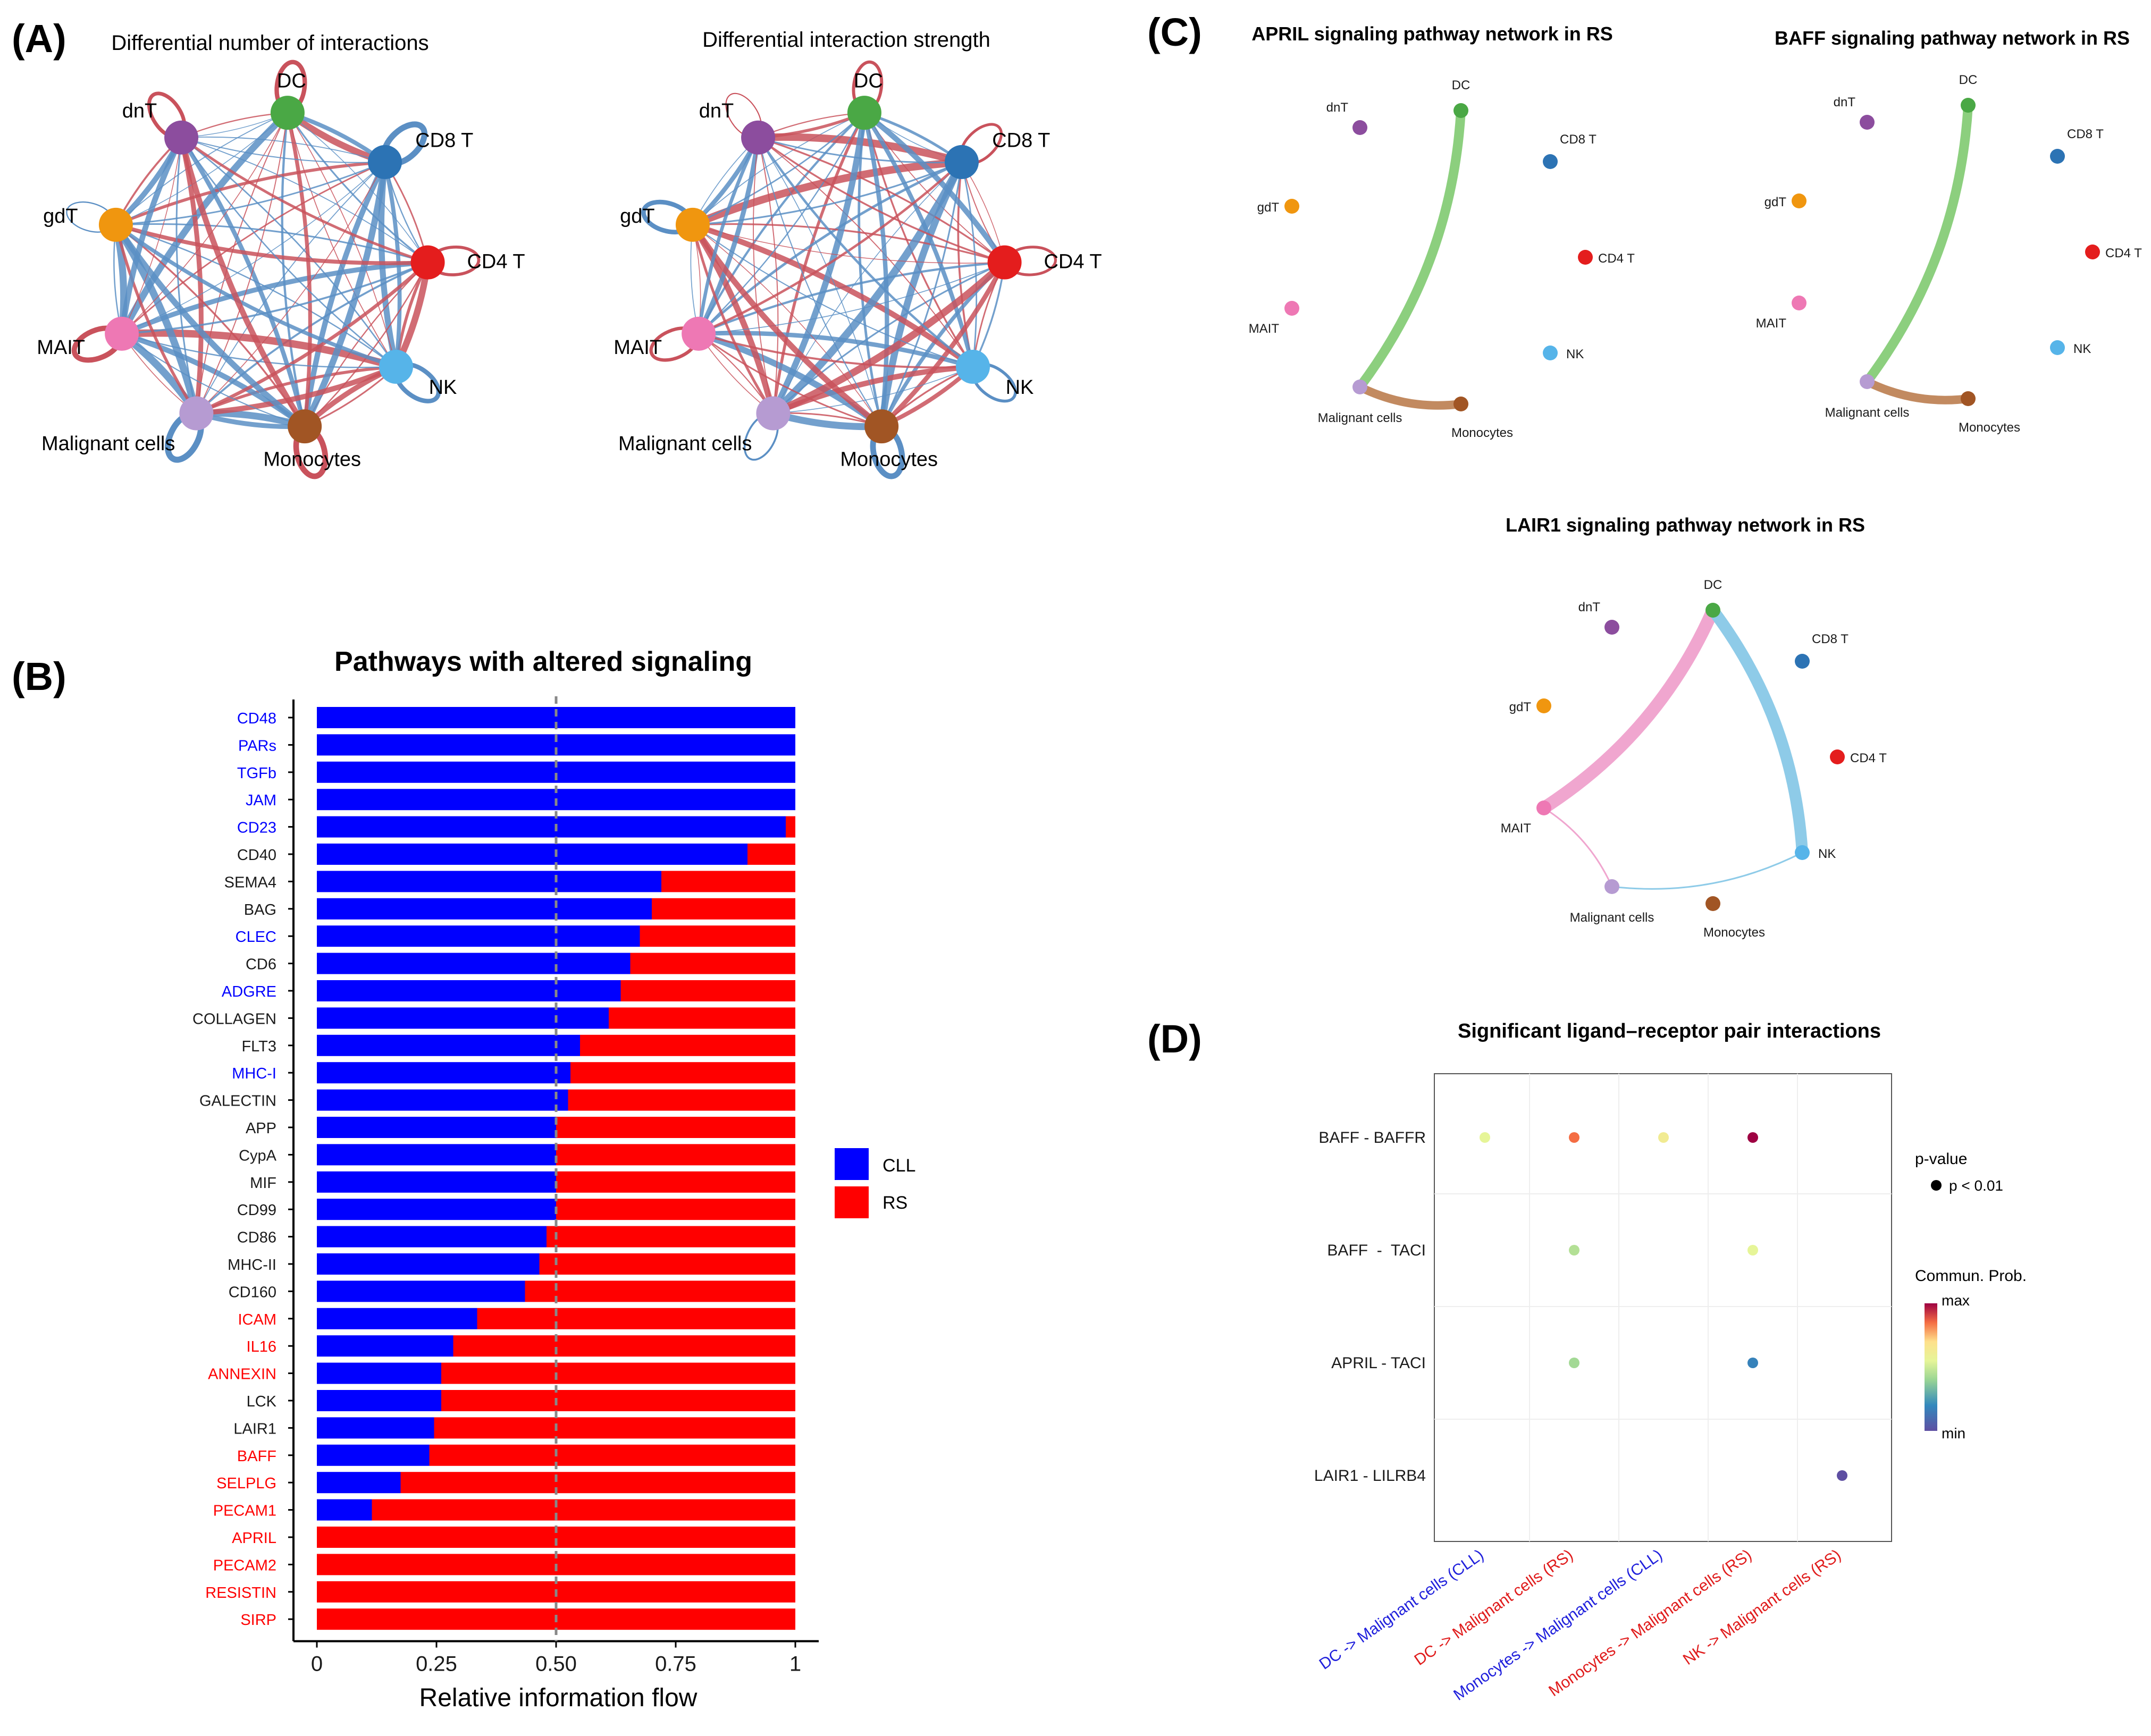 The width and height of the screenshot is (2151, 1736). Describe the element at coordinates (1707, 871) in the screenshot. I see `network-edge-nk-to-malignant-cells` at that location.